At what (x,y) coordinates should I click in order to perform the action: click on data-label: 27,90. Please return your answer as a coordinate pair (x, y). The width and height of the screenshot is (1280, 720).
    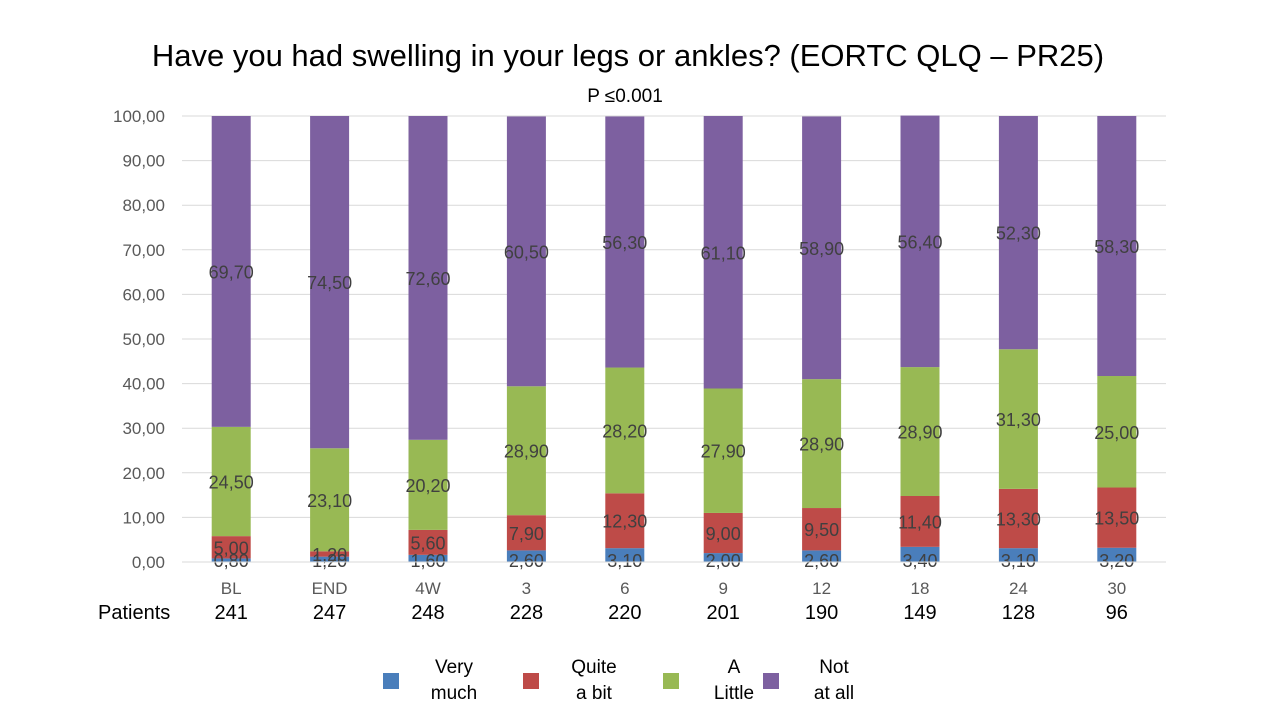
    Looking at the image, I should click on (723, 452).